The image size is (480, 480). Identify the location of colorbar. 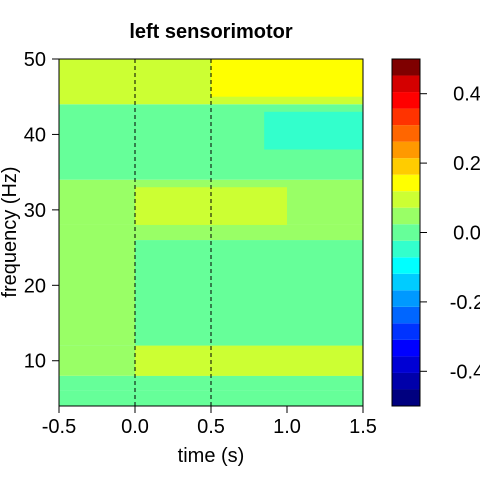
(406, 232).